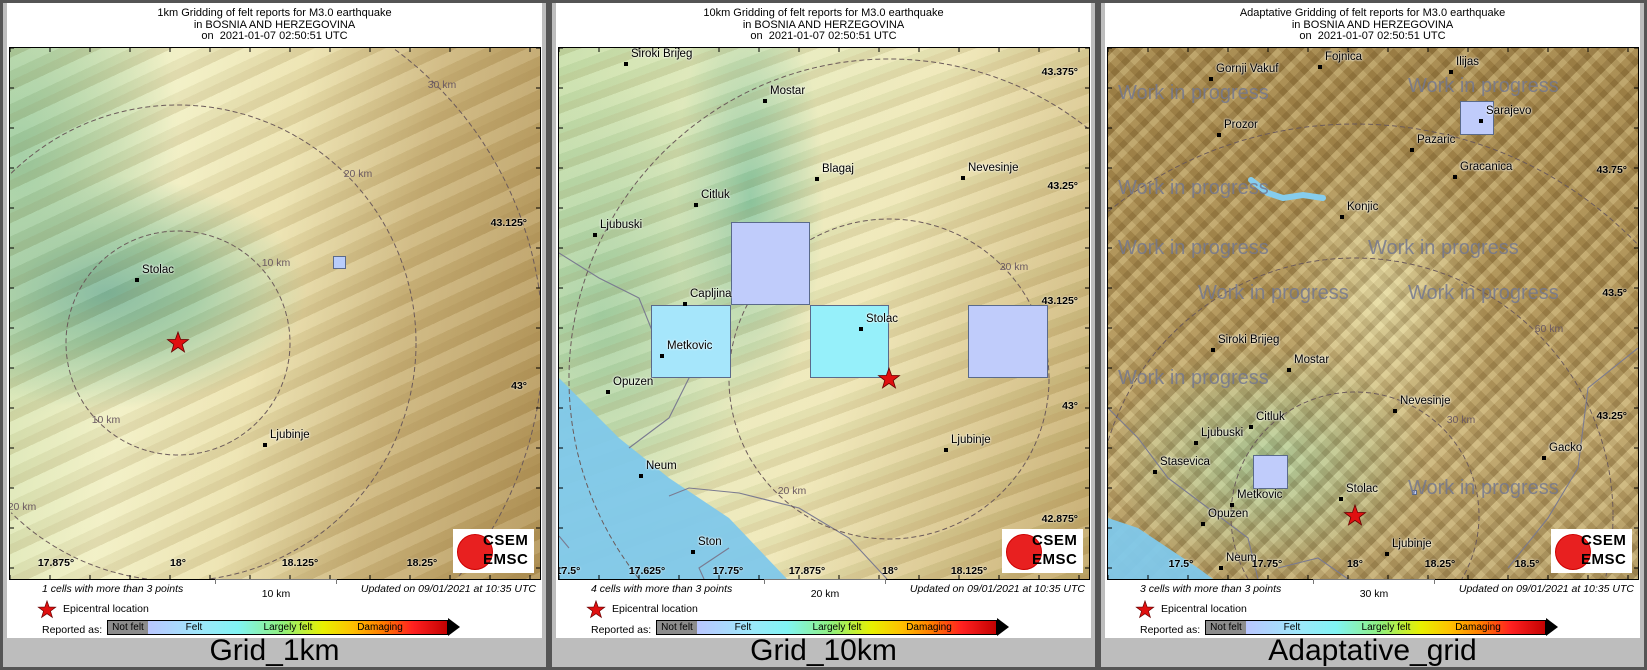 The width and height of the screenshot is (1647, 670). Describe the element at coordinates (711, 294) in the screenshot. I see `city-label: Capljina` at that location.